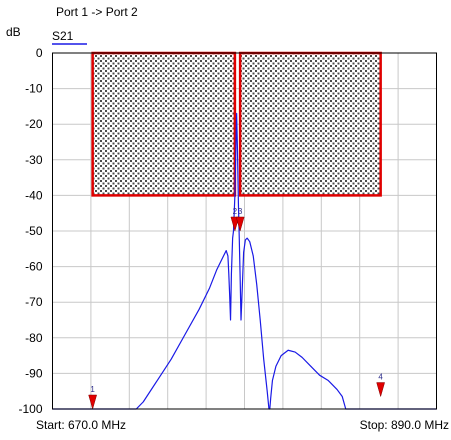 Image resolution: width=451 pixels, height=440 pixels. What do you see at coordinates (404, 425) in the screenshot?
I see `stop-frequency-label: Stop: 890.0 MHz` at bounding box center [404, 425].